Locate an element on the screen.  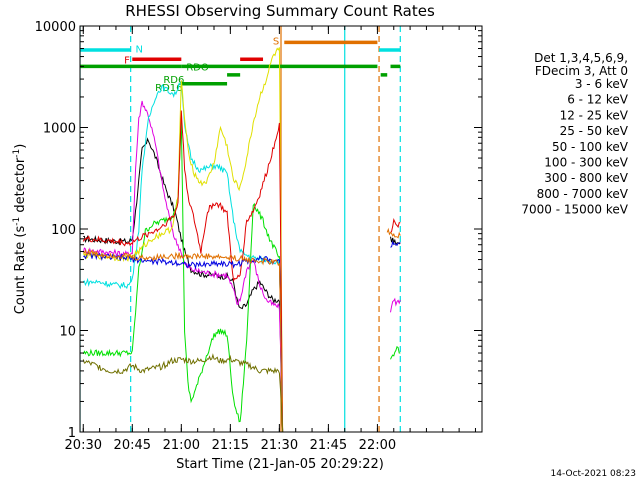
footer-timestamp: 14-Oct-2021 08:23 is located at coordinates (593, 474).